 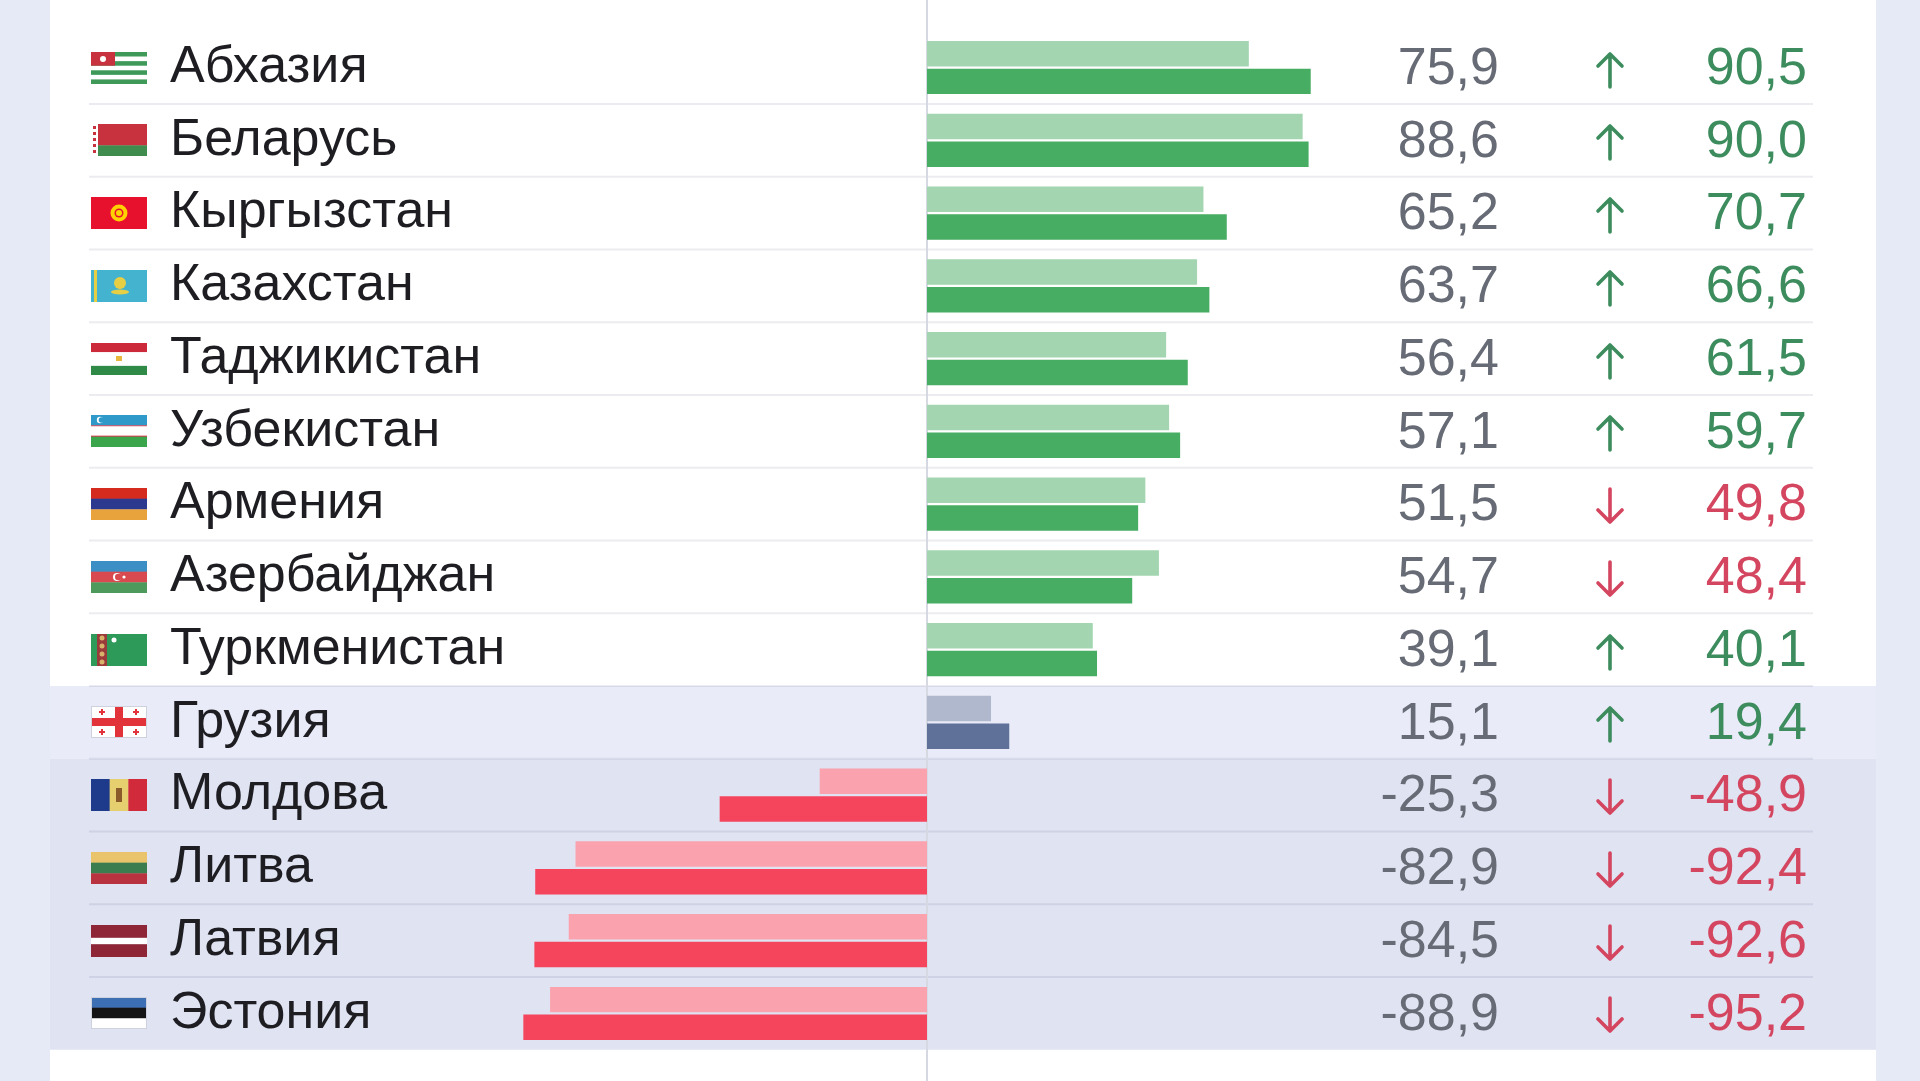 I want to click on data-label: -48,9, so click(x=1747, y=793).